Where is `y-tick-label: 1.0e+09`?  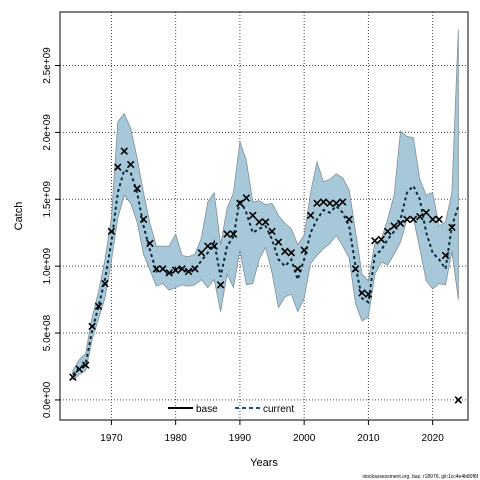 y-tick-label: 1.0e+09 is located at coordinates (47, 266).